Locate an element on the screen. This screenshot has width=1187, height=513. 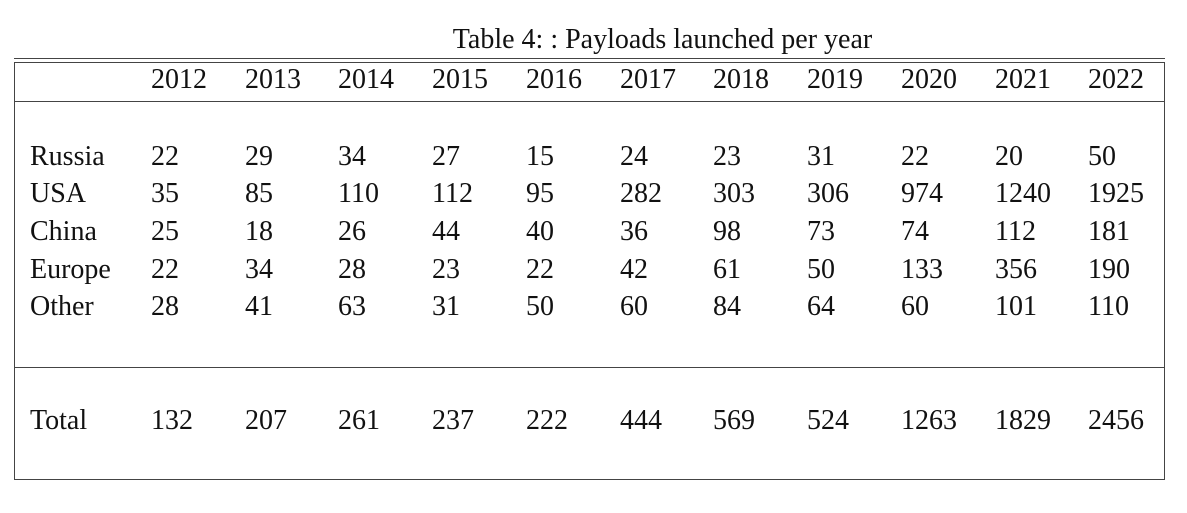
table-cell: 181 is located at coordinates (1109, 231).